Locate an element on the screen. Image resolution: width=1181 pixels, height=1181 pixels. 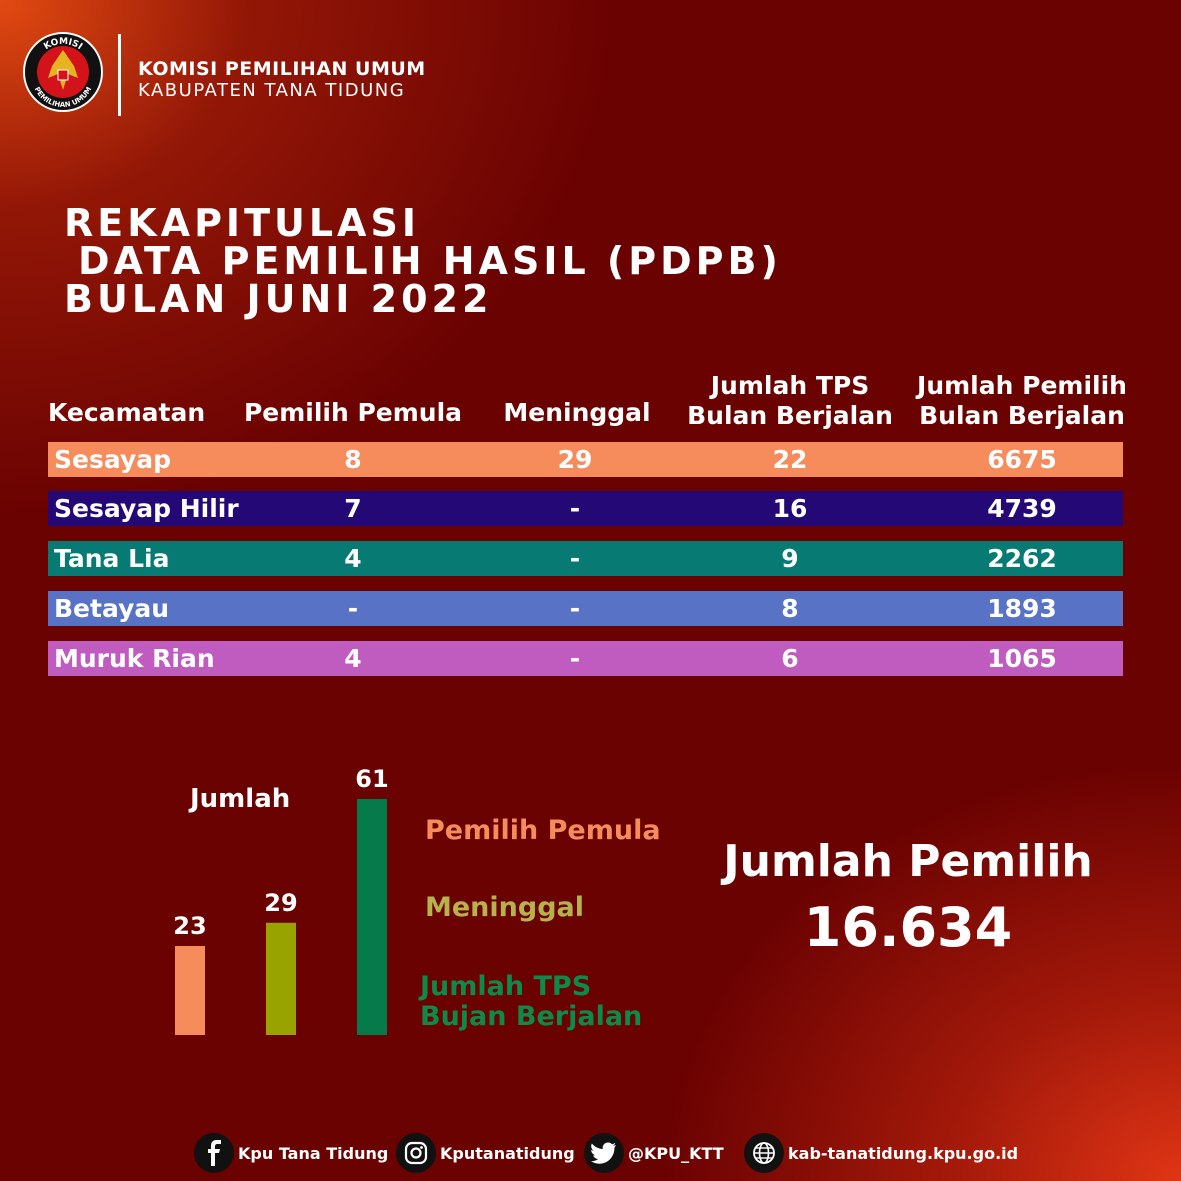
social-facebook: Kpu Tana Tidung is located at coordinates (291, 1153).